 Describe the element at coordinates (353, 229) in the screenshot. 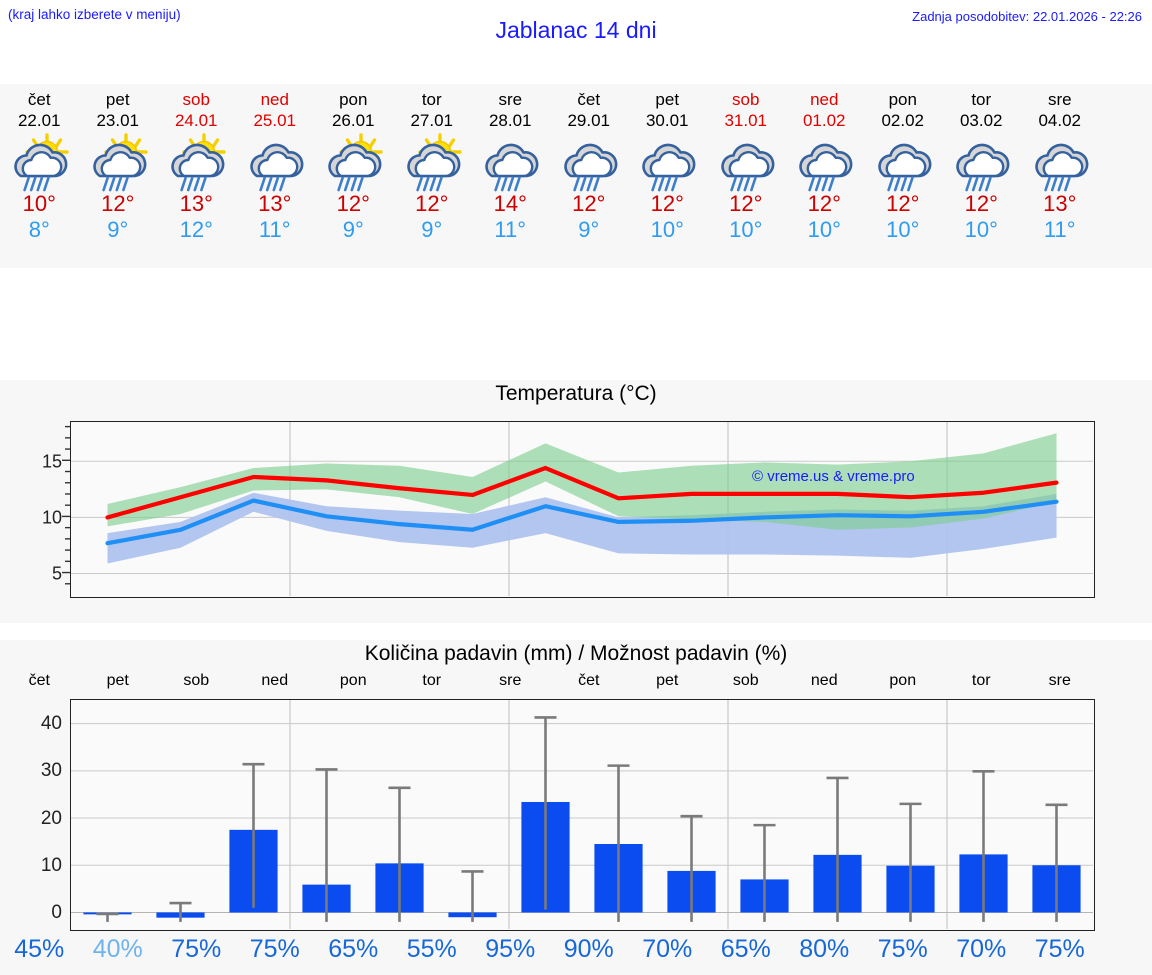

I see `day-min-temp: 9°` at that location.